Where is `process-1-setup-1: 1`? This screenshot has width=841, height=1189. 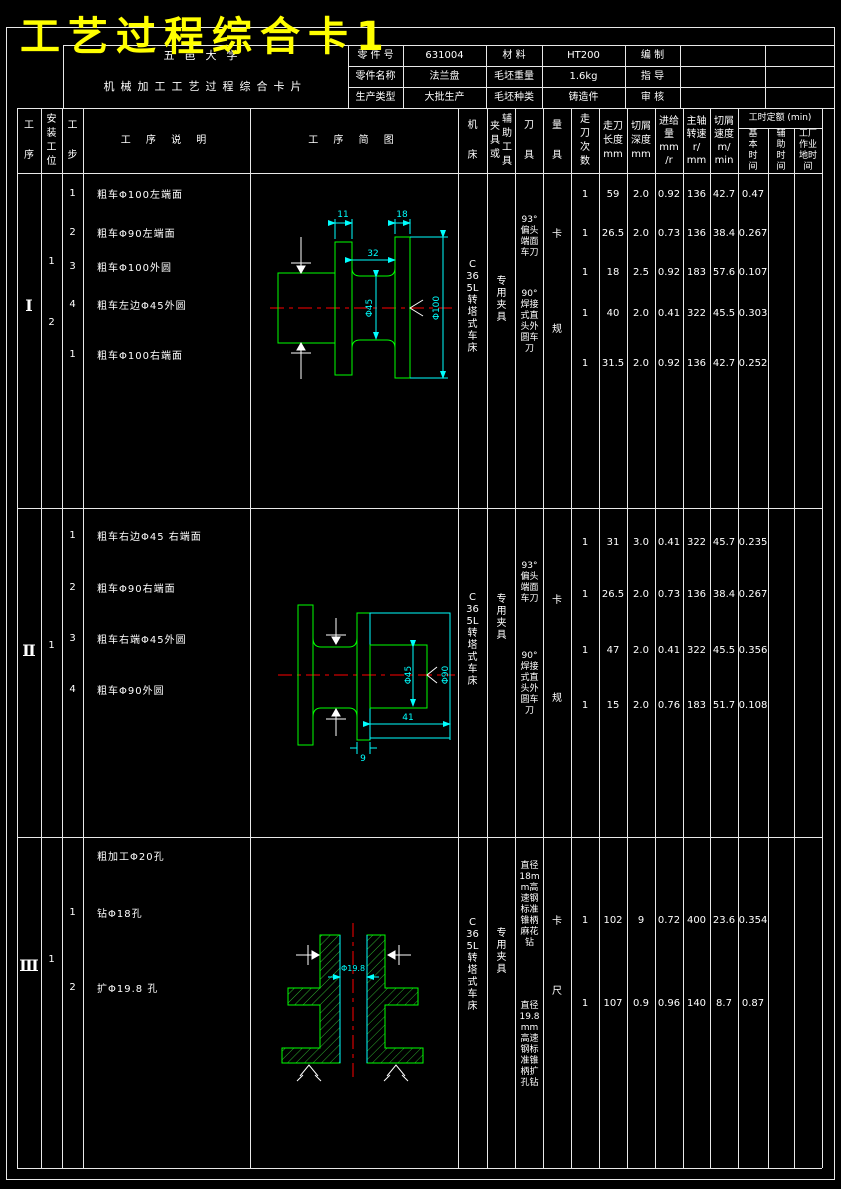
process-1-setup-1: 1 is located at coordinates (51, 261).